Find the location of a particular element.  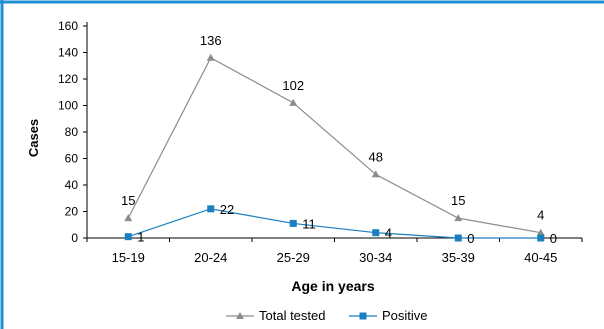

legend-positive-label: Positive is located at coordinates (405, 315).